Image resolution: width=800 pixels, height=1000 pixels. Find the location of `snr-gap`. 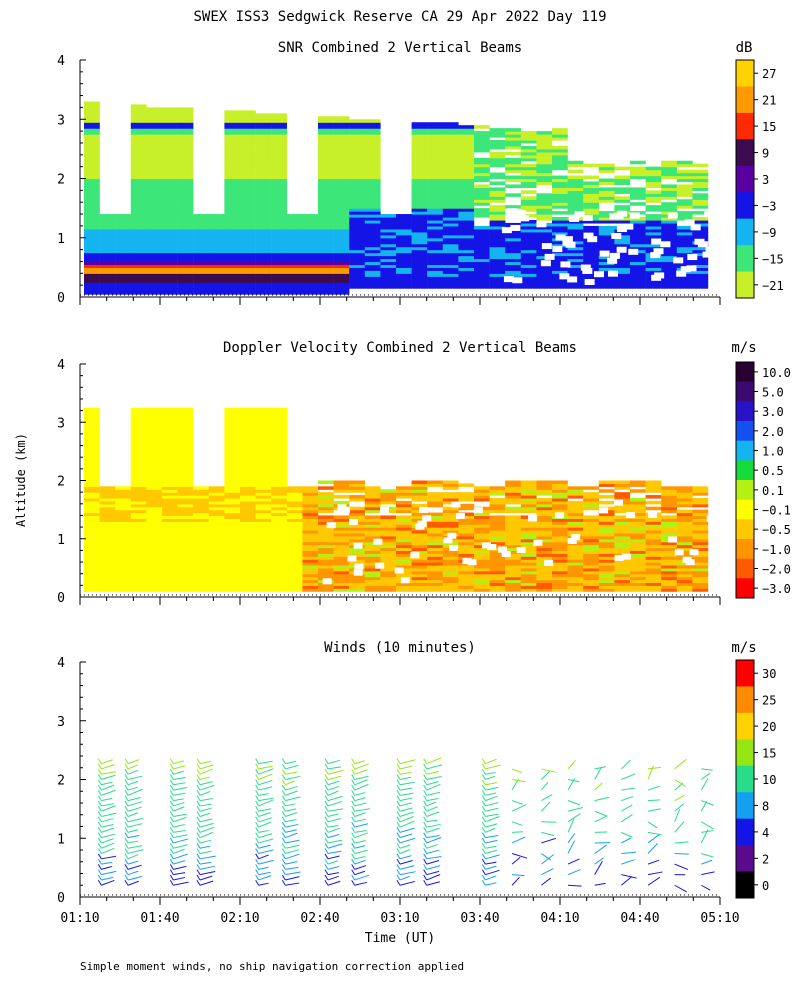

snr-gap is located at coordinates (592, 239).